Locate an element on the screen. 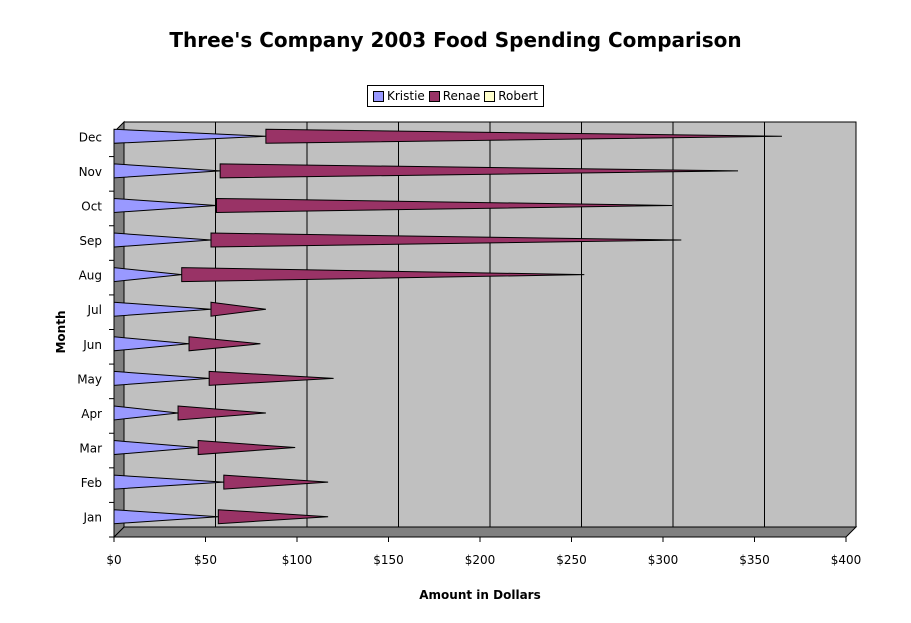 The image size is (911, 623). x-tick-label: $200 is located at coordinates (480, 560).